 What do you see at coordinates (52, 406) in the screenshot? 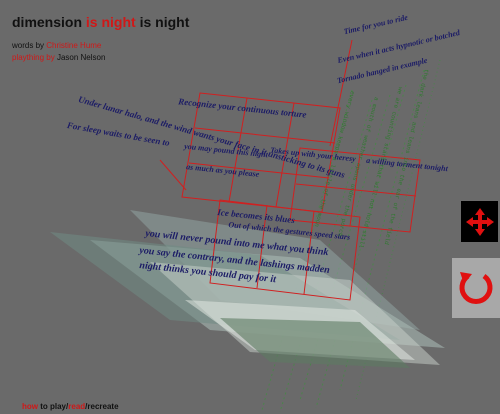
I see `to-play-link: to play` at bounding box center [52, 406].